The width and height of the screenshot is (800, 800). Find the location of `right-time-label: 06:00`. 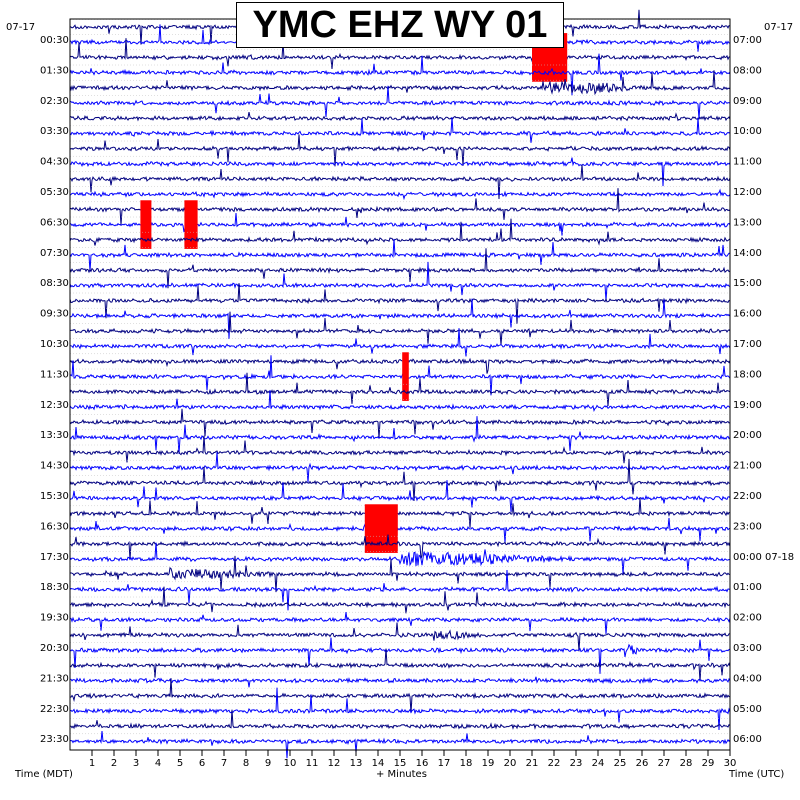

right-time-label: 06:00 is located at coordinates (747, 739).